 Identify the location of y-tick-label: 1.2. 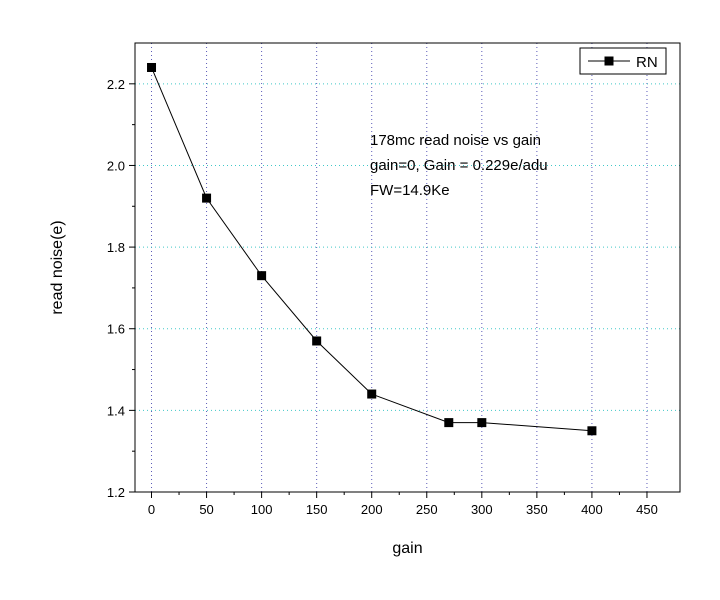
(116, 492).